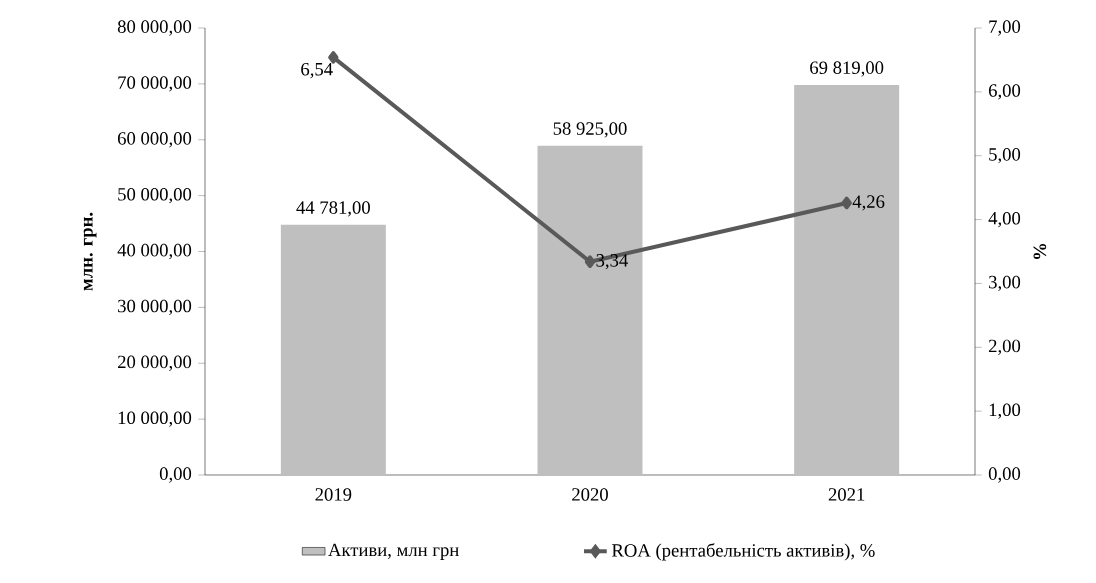  I want to click on y2-tick-label: 4,00, so click(1004, 219).